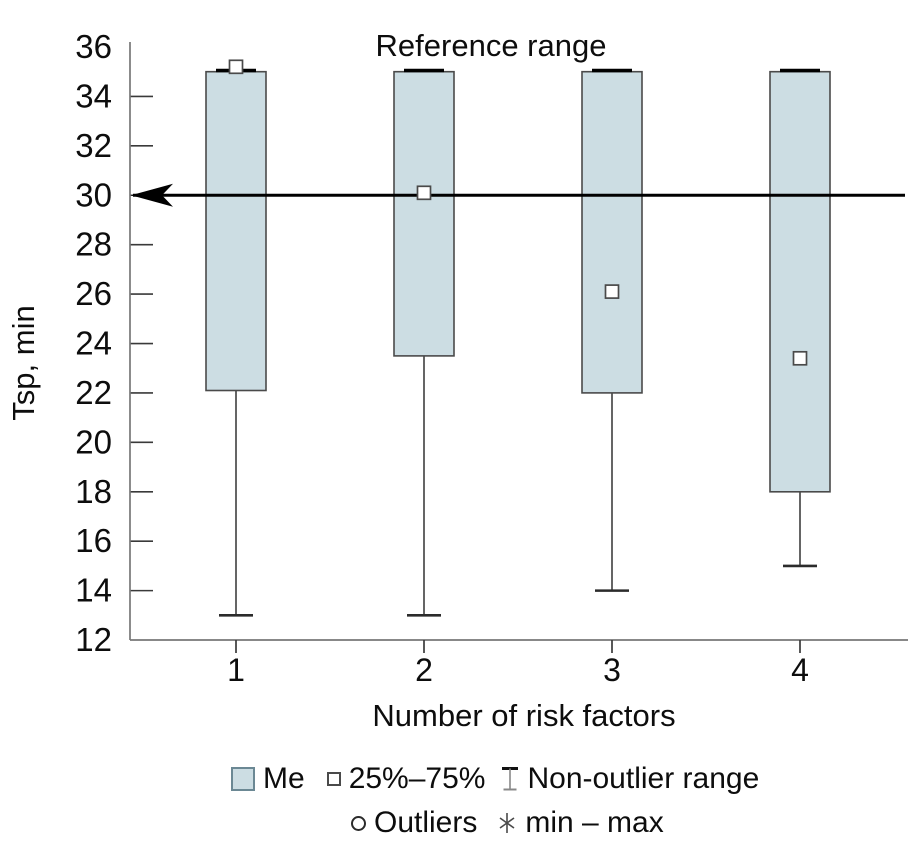 This screenshot has width=909, height=842. Describe the element at coordinates (800, 670) in the screenshot. I see `x-tick-label: 4` at that location.